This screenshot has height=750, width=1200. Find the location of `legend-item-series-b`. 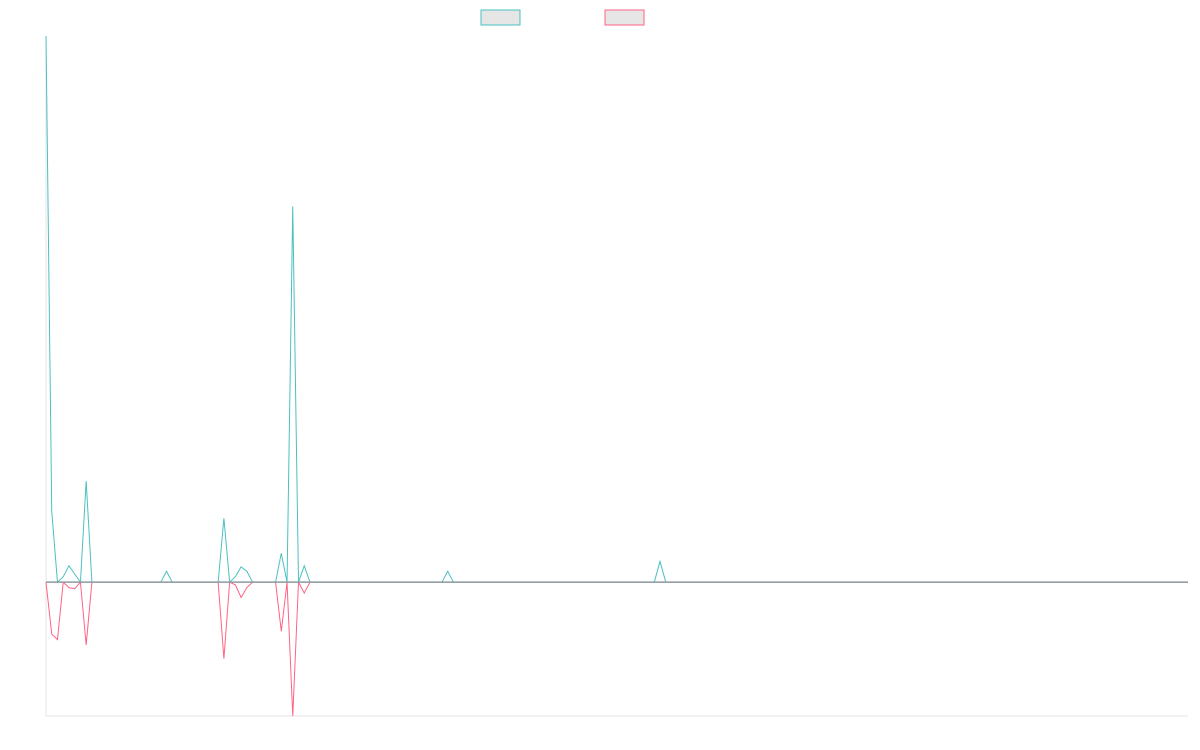

legend-item-series-b is located at coordinates (624, 17).